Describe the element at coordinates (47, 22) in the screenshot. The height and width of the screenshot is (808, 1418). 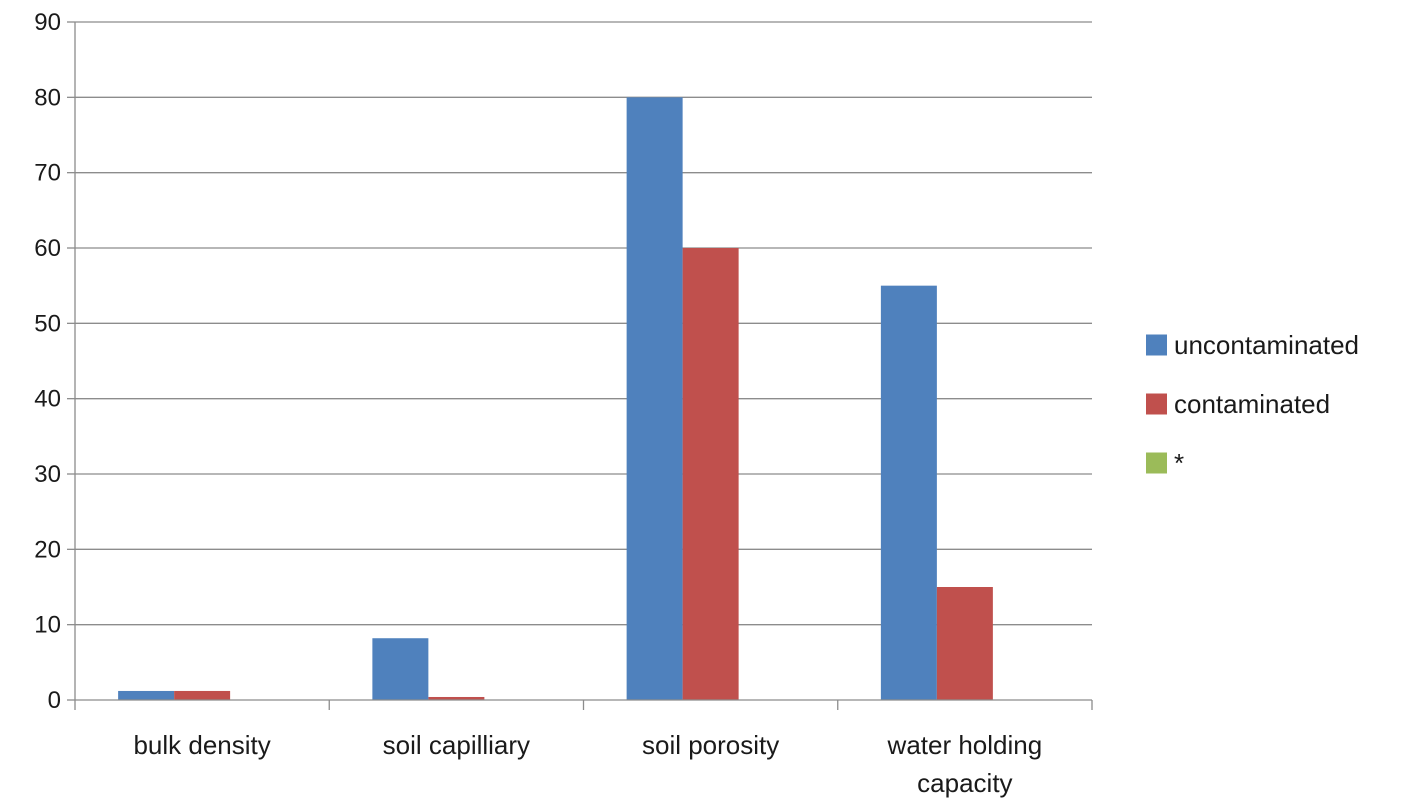
I see `y-tick-label: 90` at that location.